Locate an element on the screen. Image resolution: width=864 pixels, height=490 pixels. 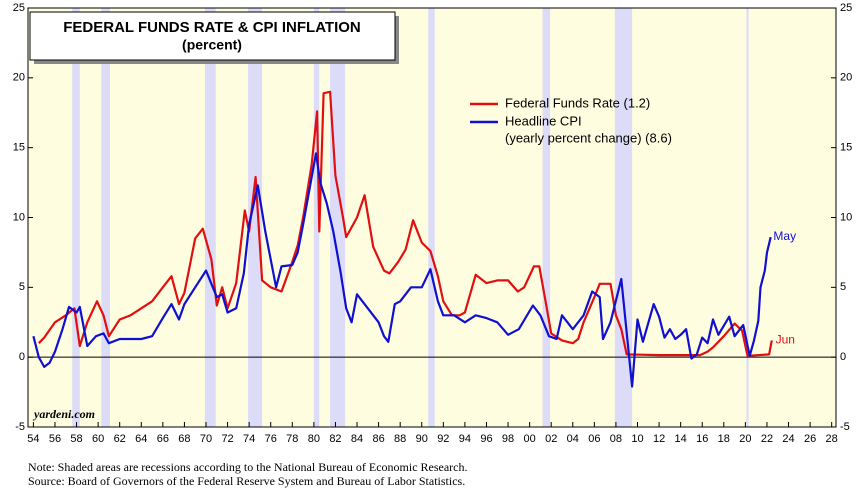
x-tick-label: 62 is located at coordinates (120, 439).